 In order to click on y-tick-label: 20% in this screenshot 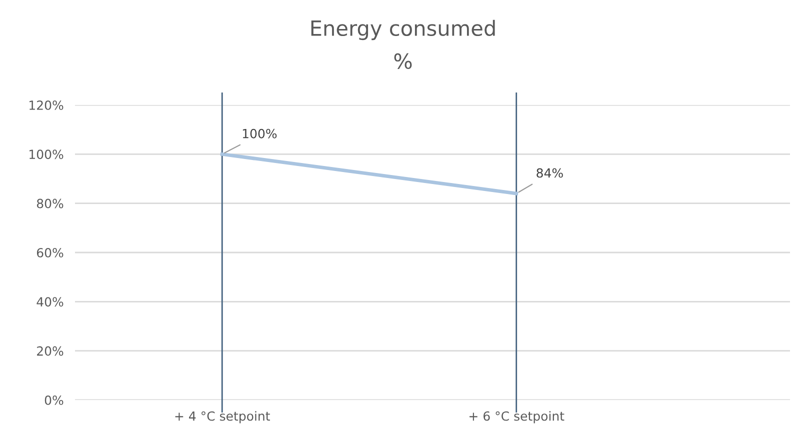, I will do `click(50, 351)`.